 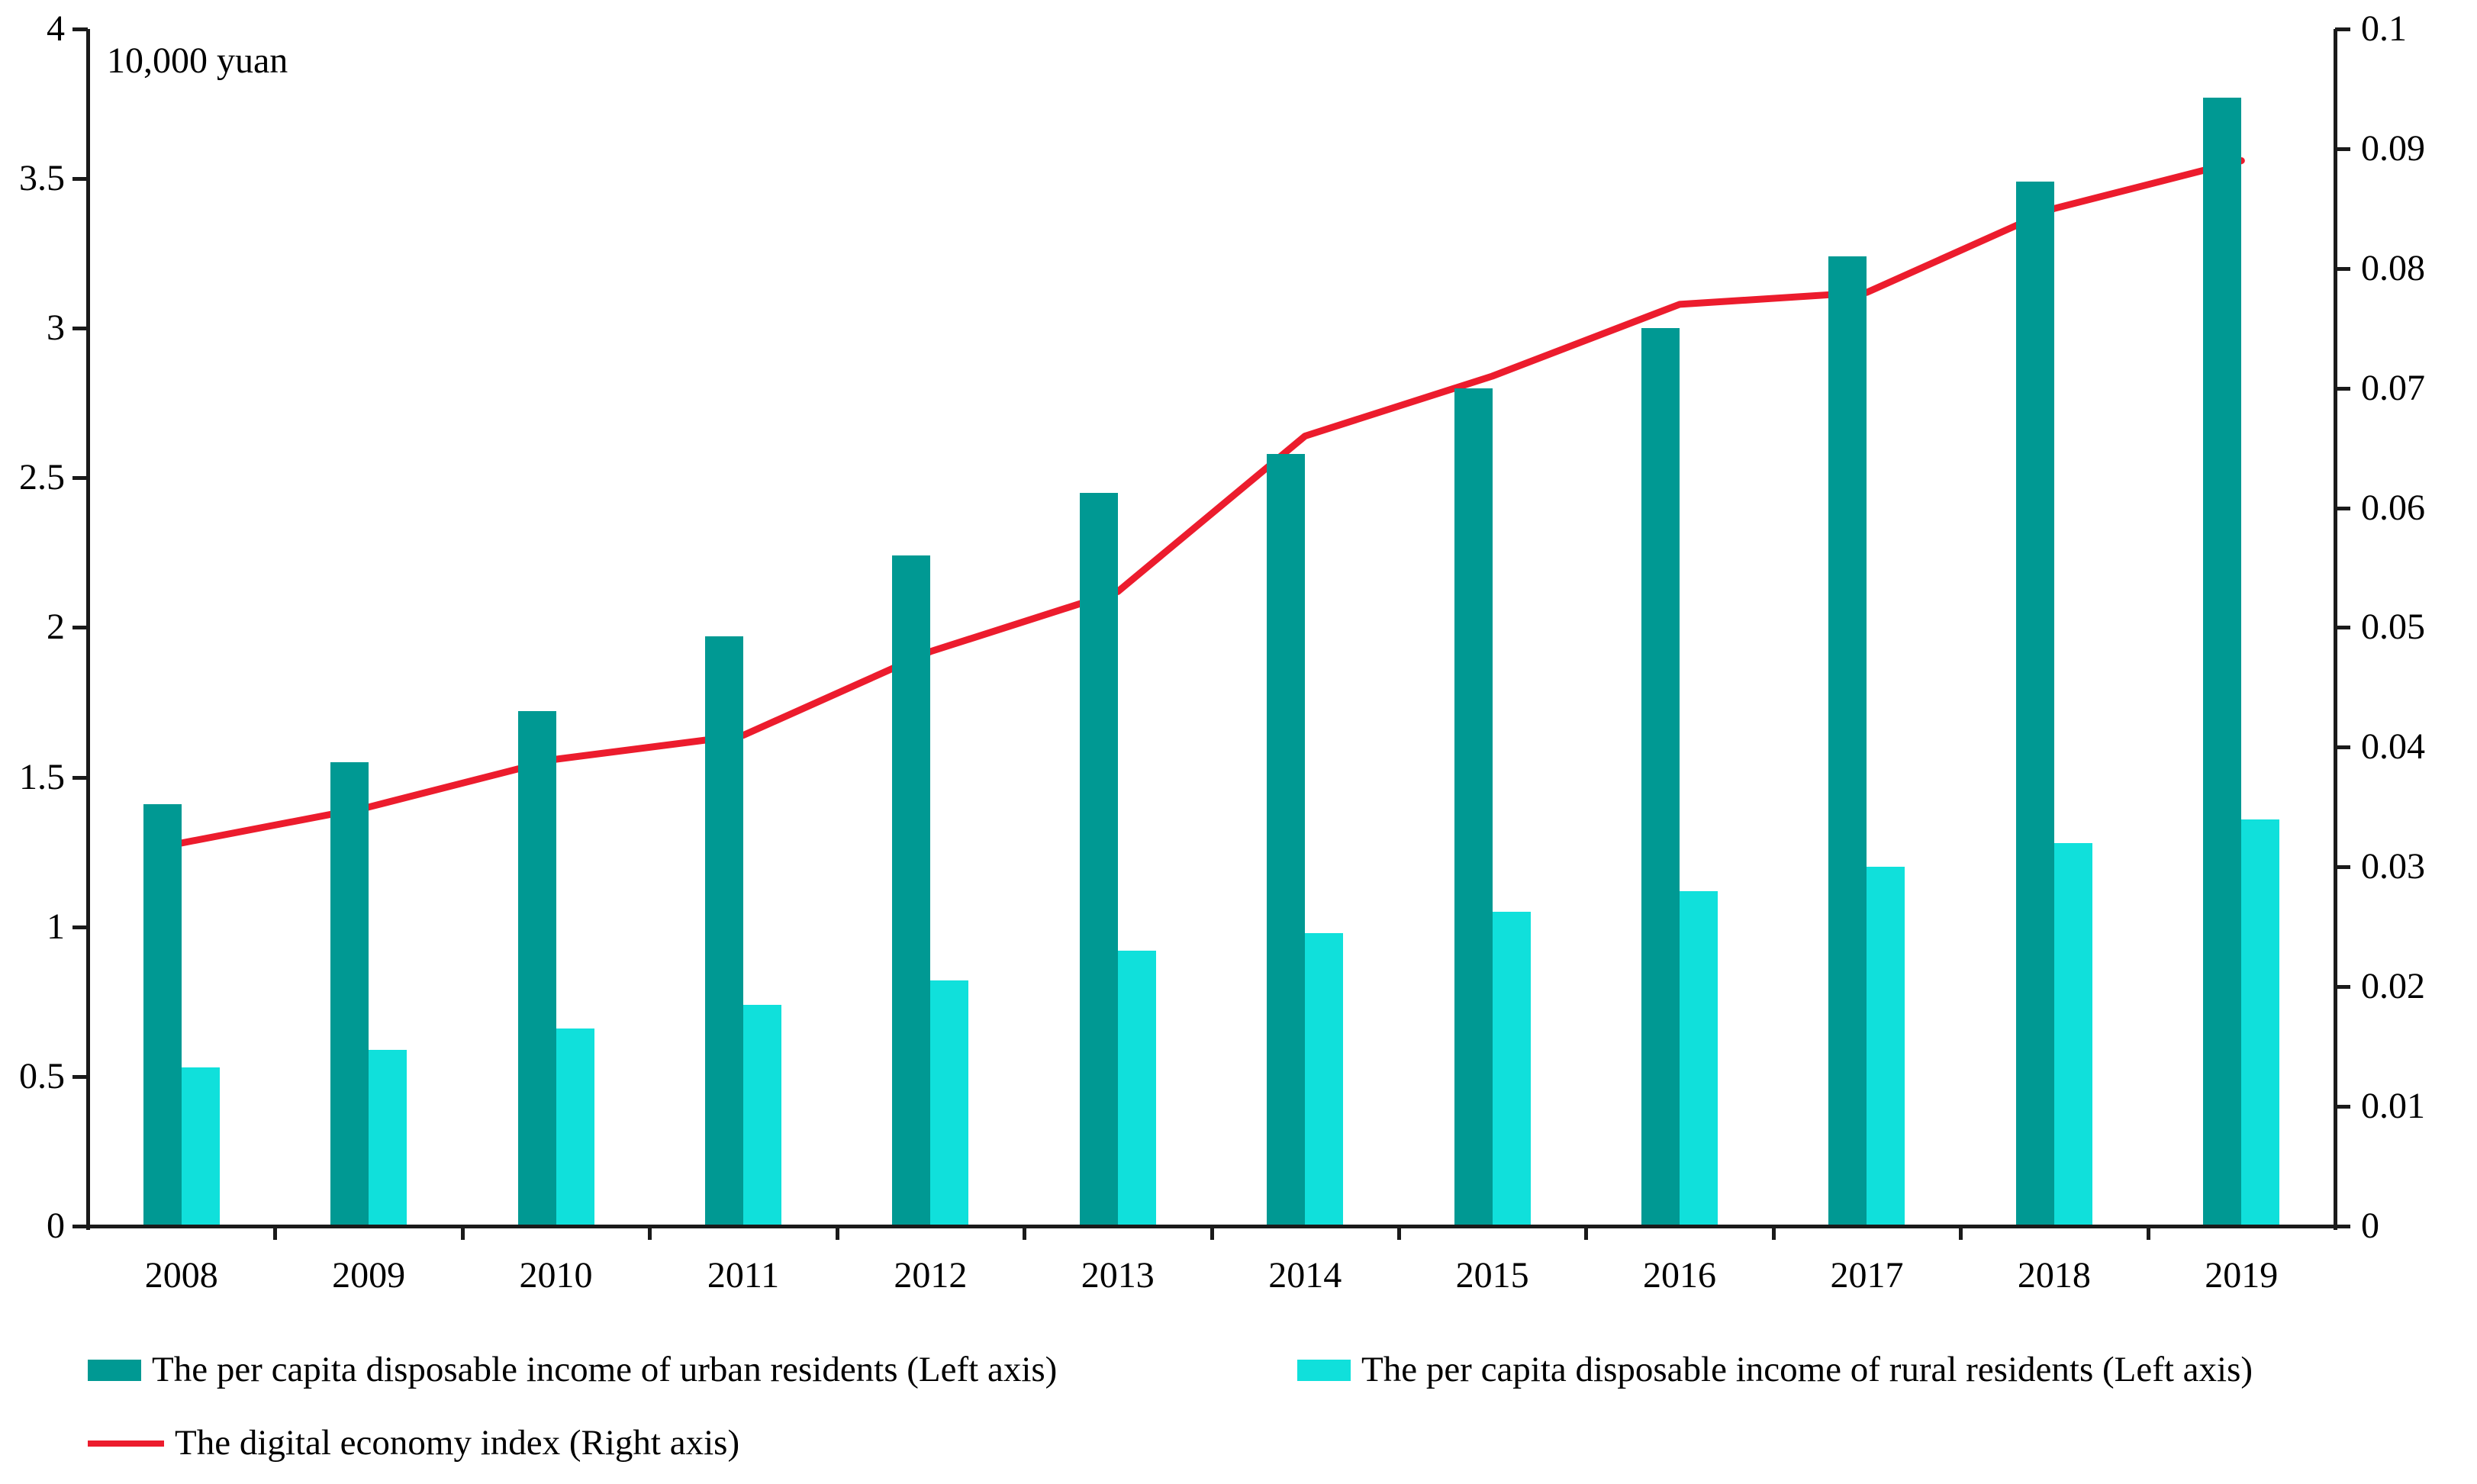 I want to click on right-axis-tick-label: 0.1, so click(x=2384, y=28).